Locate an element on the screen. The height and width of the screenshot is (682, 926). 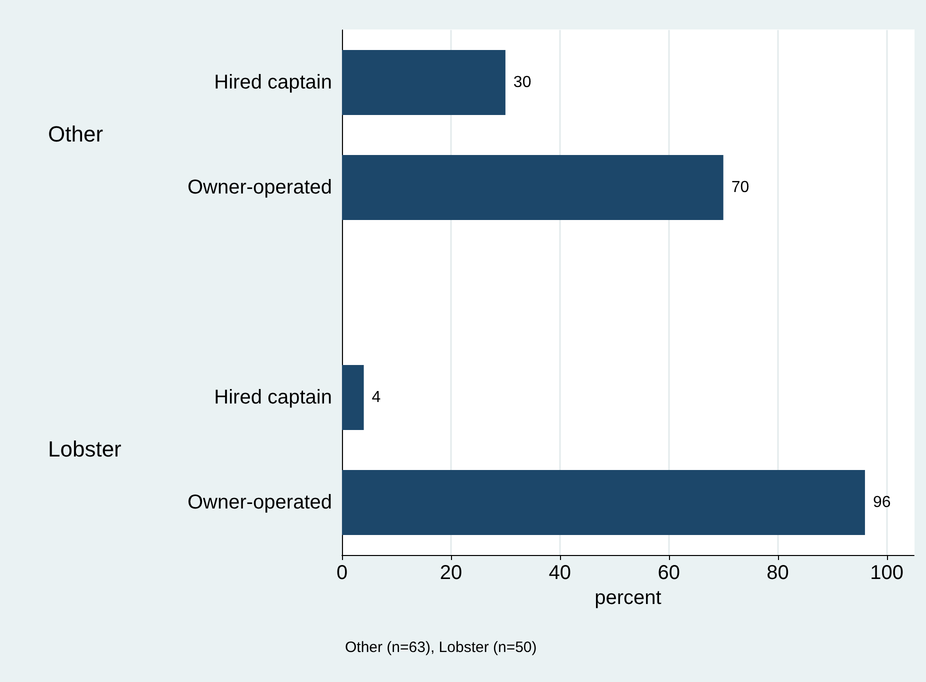
text: Other (n=63), Lobster (n=50) is located at coordinates (441, 647).